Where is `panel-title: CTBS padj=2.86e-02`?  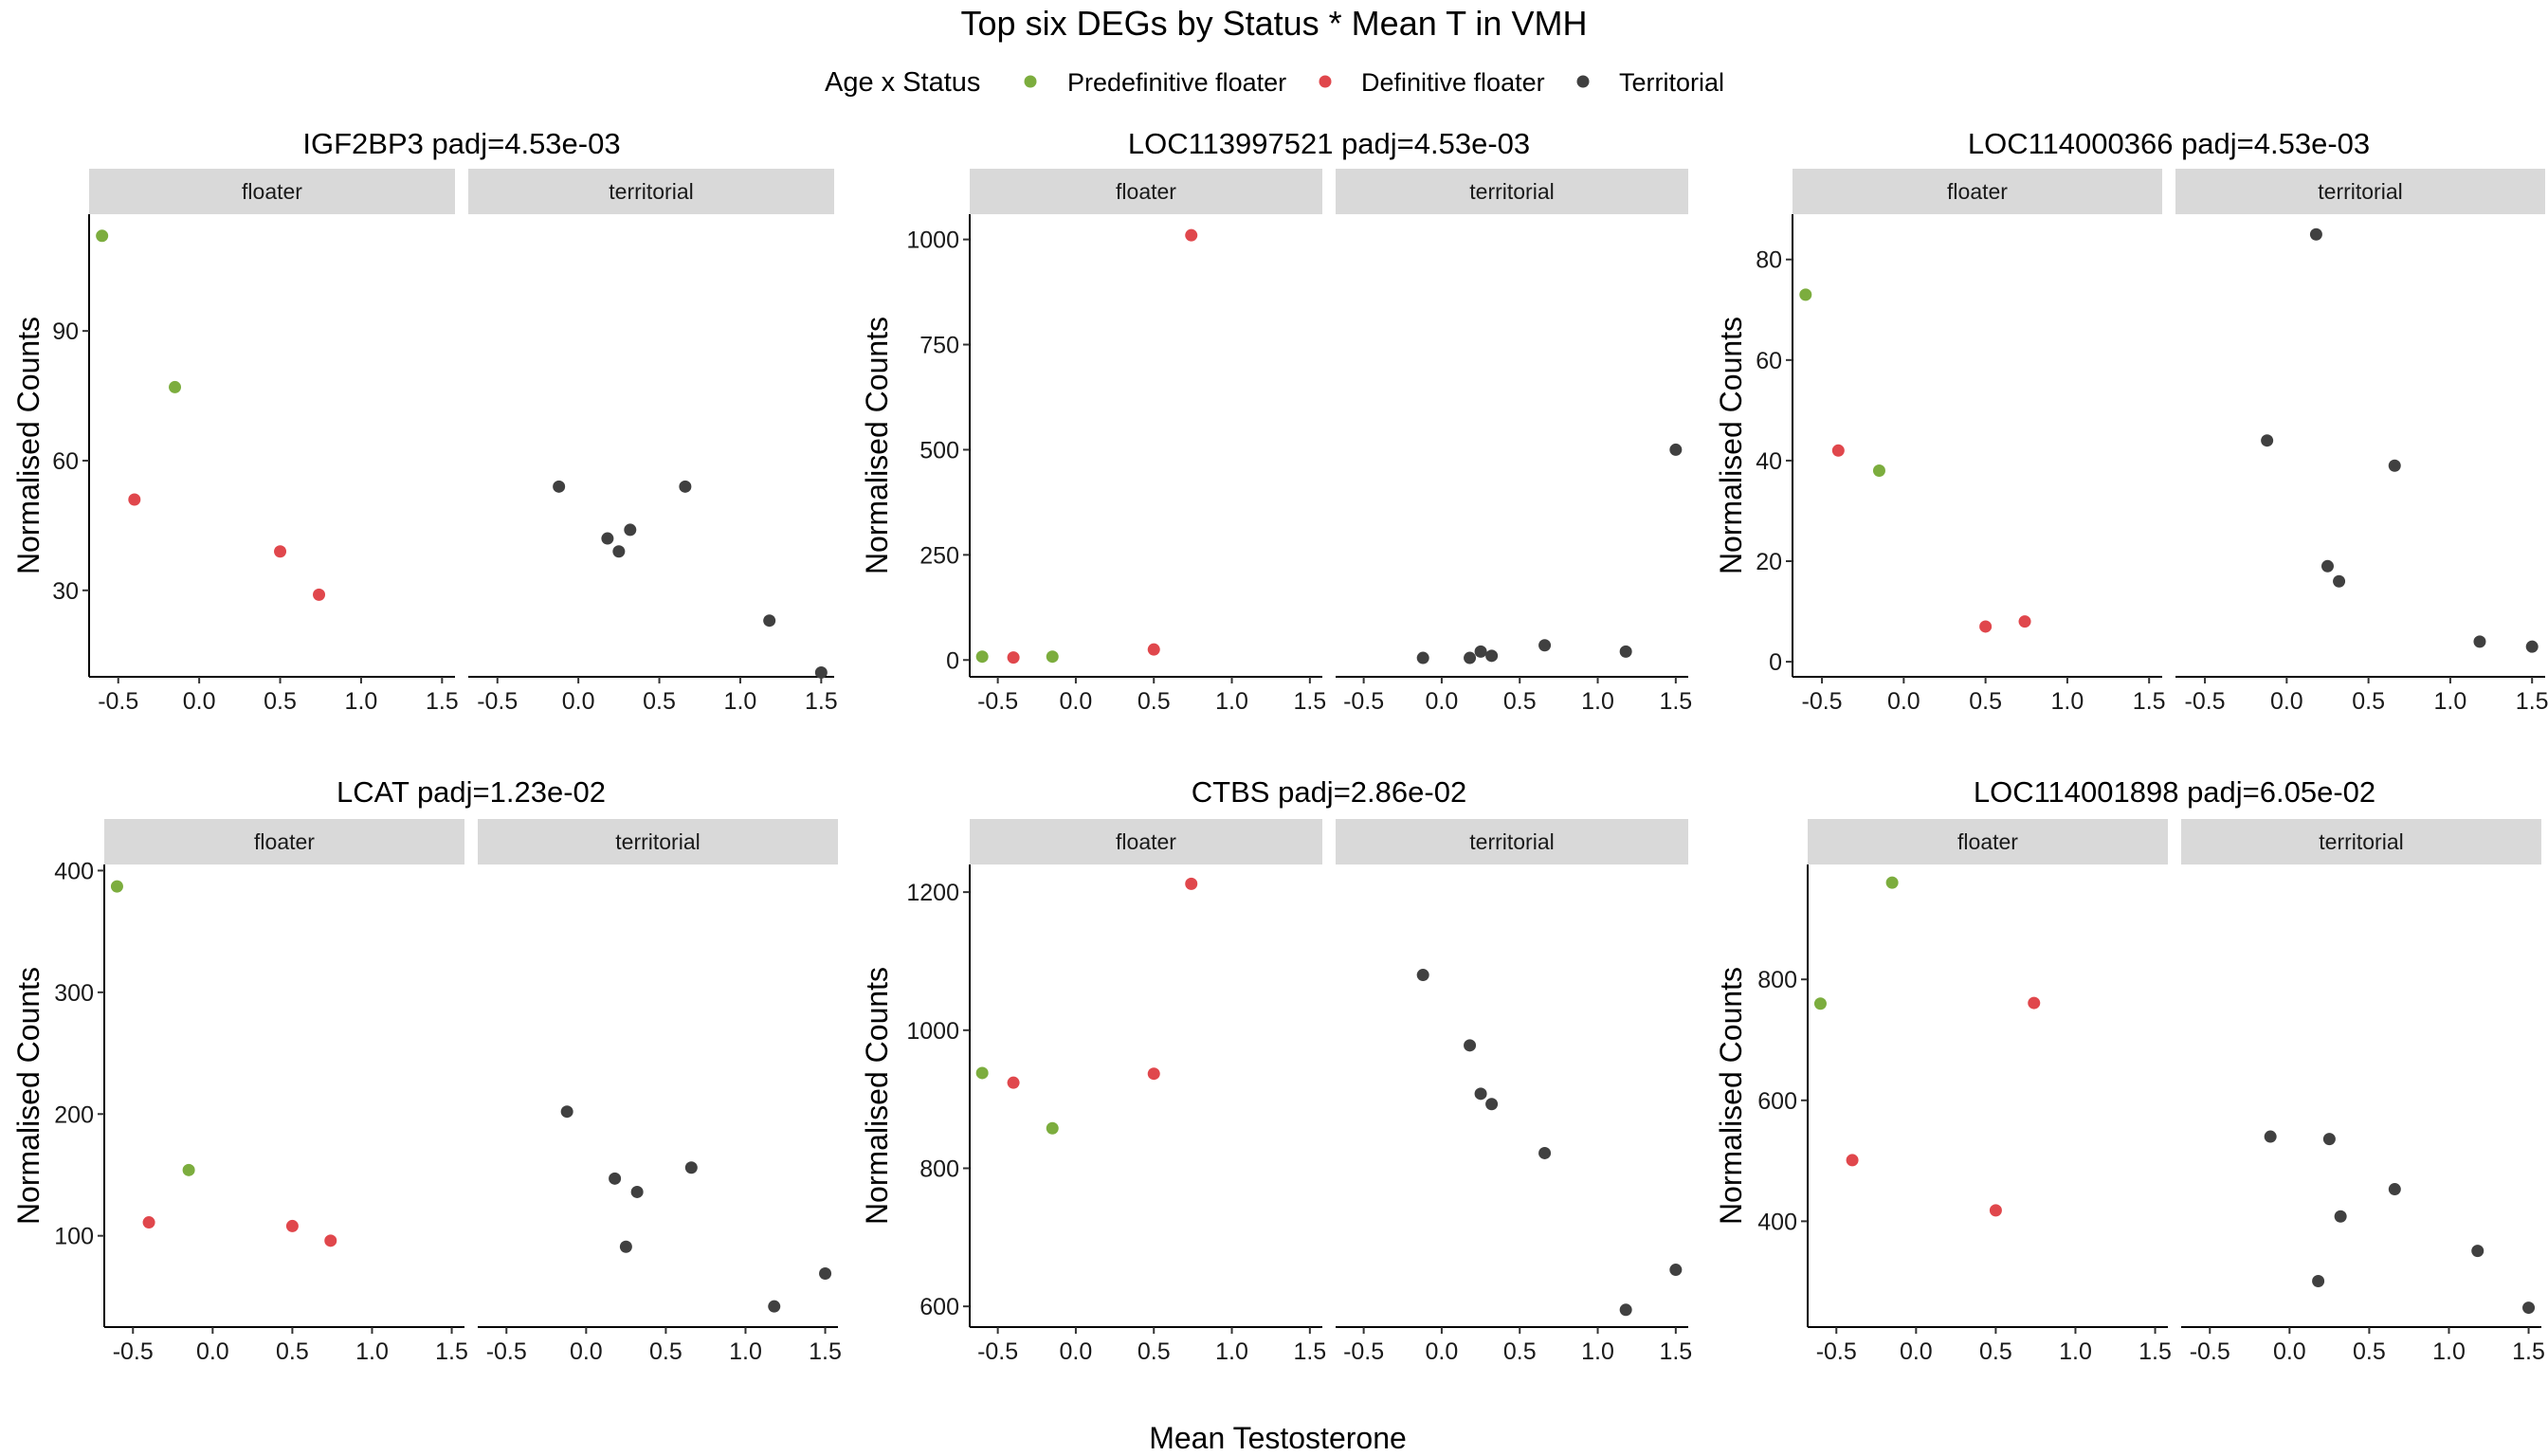
panel-title: CTBS padj=2.86e-02 is located at coordinates (1329, 792).